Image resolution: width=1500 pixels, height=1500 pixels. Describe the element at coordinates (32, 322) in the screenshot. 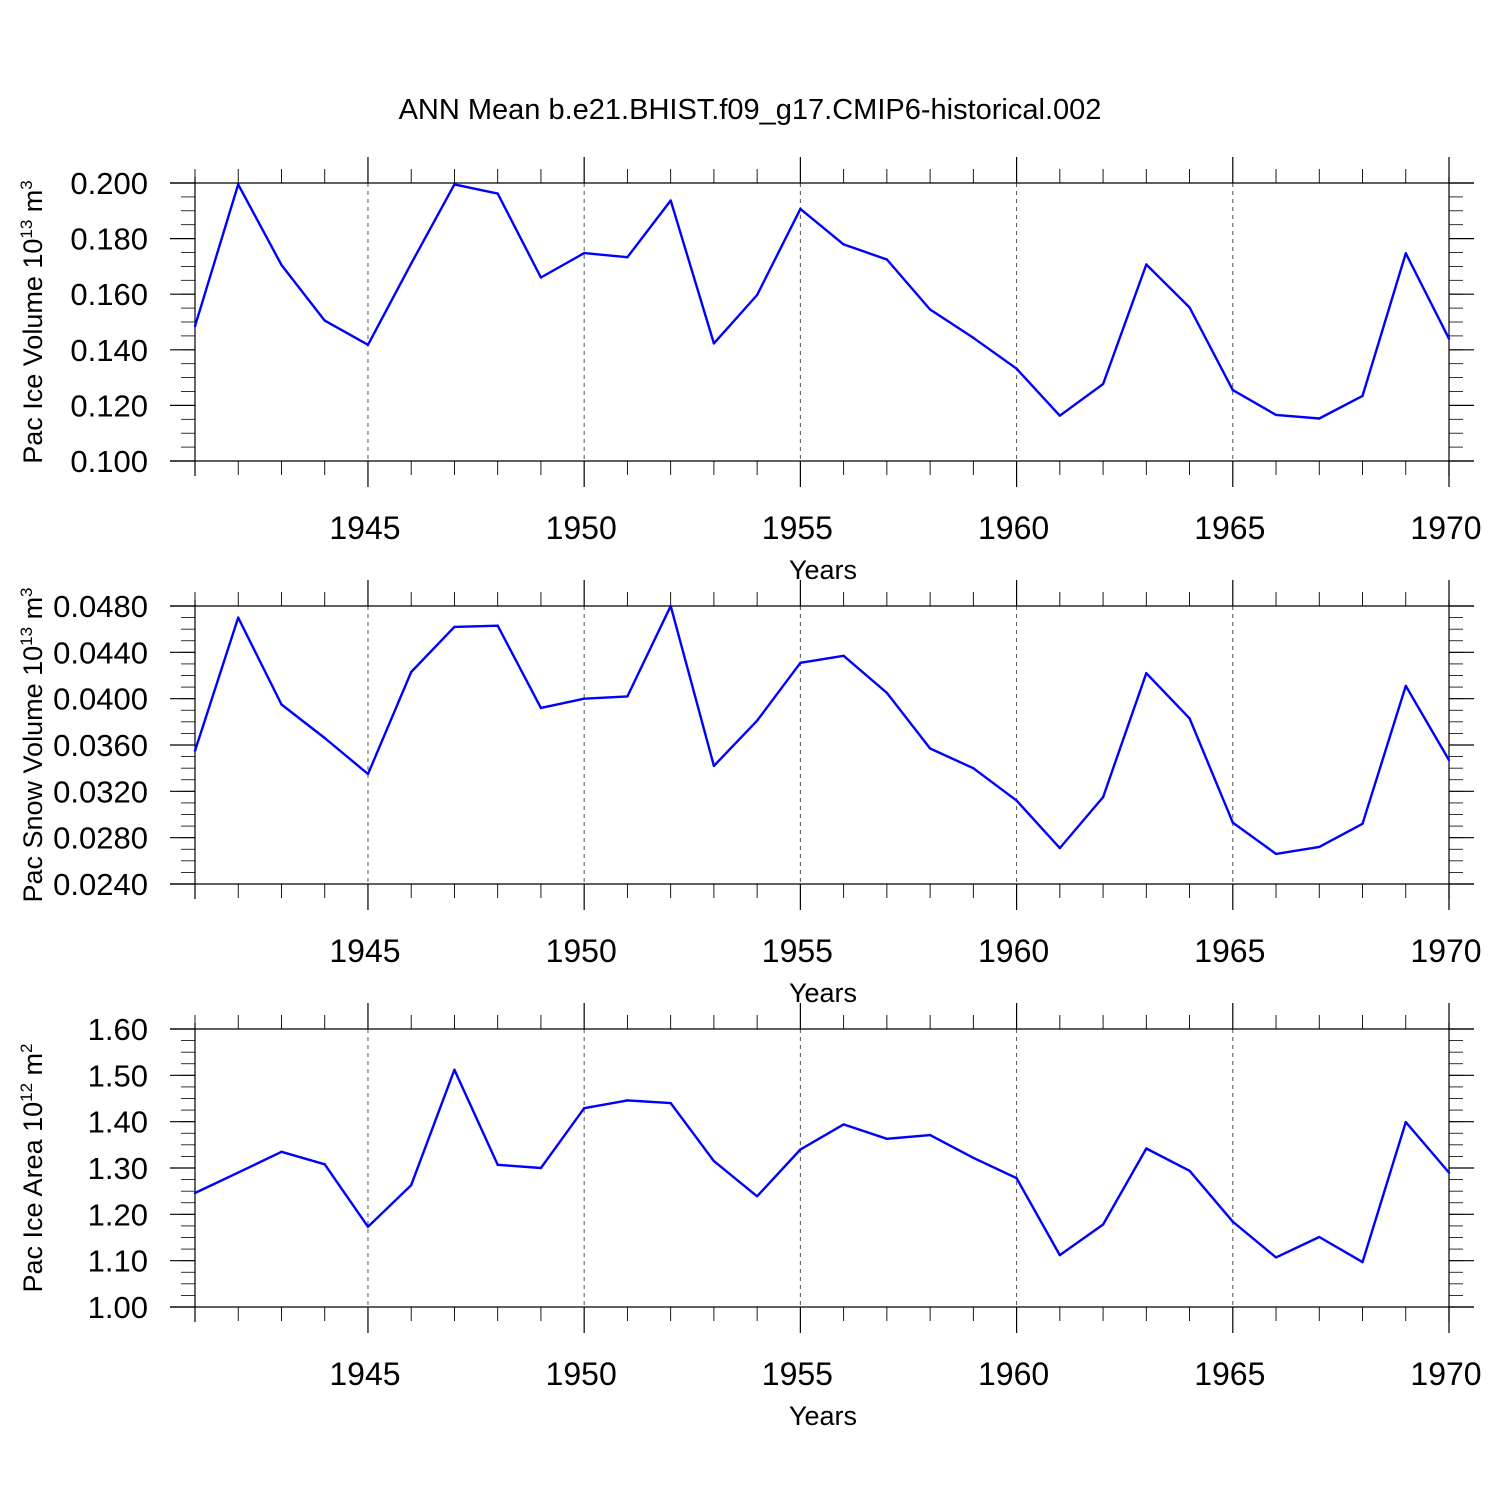

I see `y-axis-label: Pac Ice Volume 1013 m3` at that location.